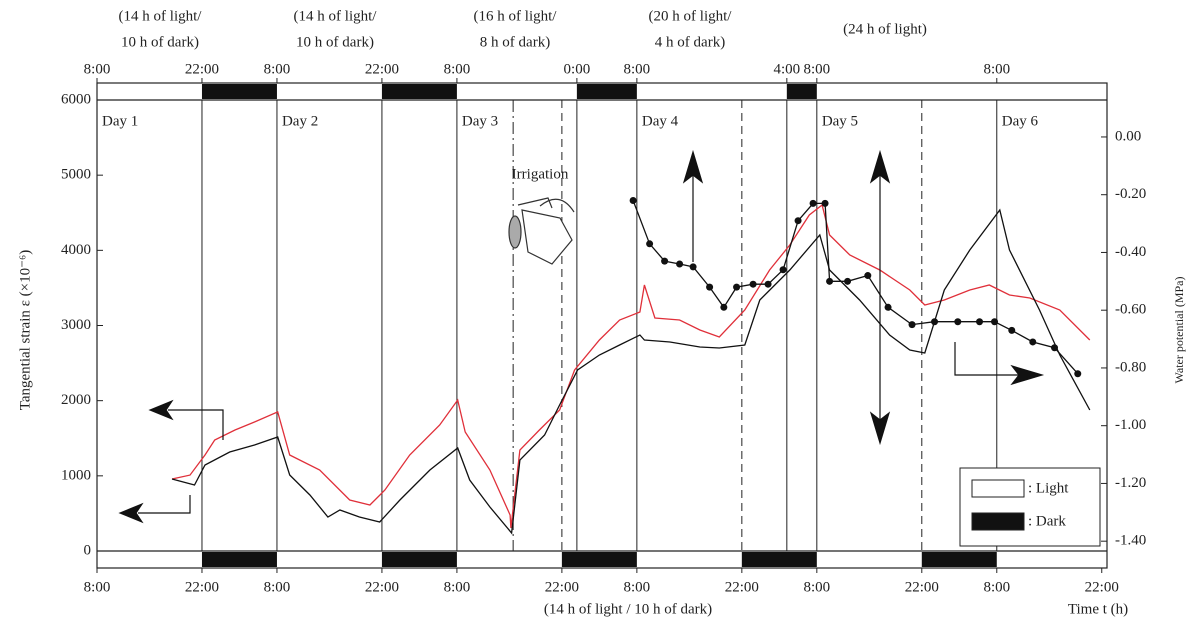 This screenshot has width=1194, height=628. I want to click on y-tick-label: 5000, so click(76, 175).